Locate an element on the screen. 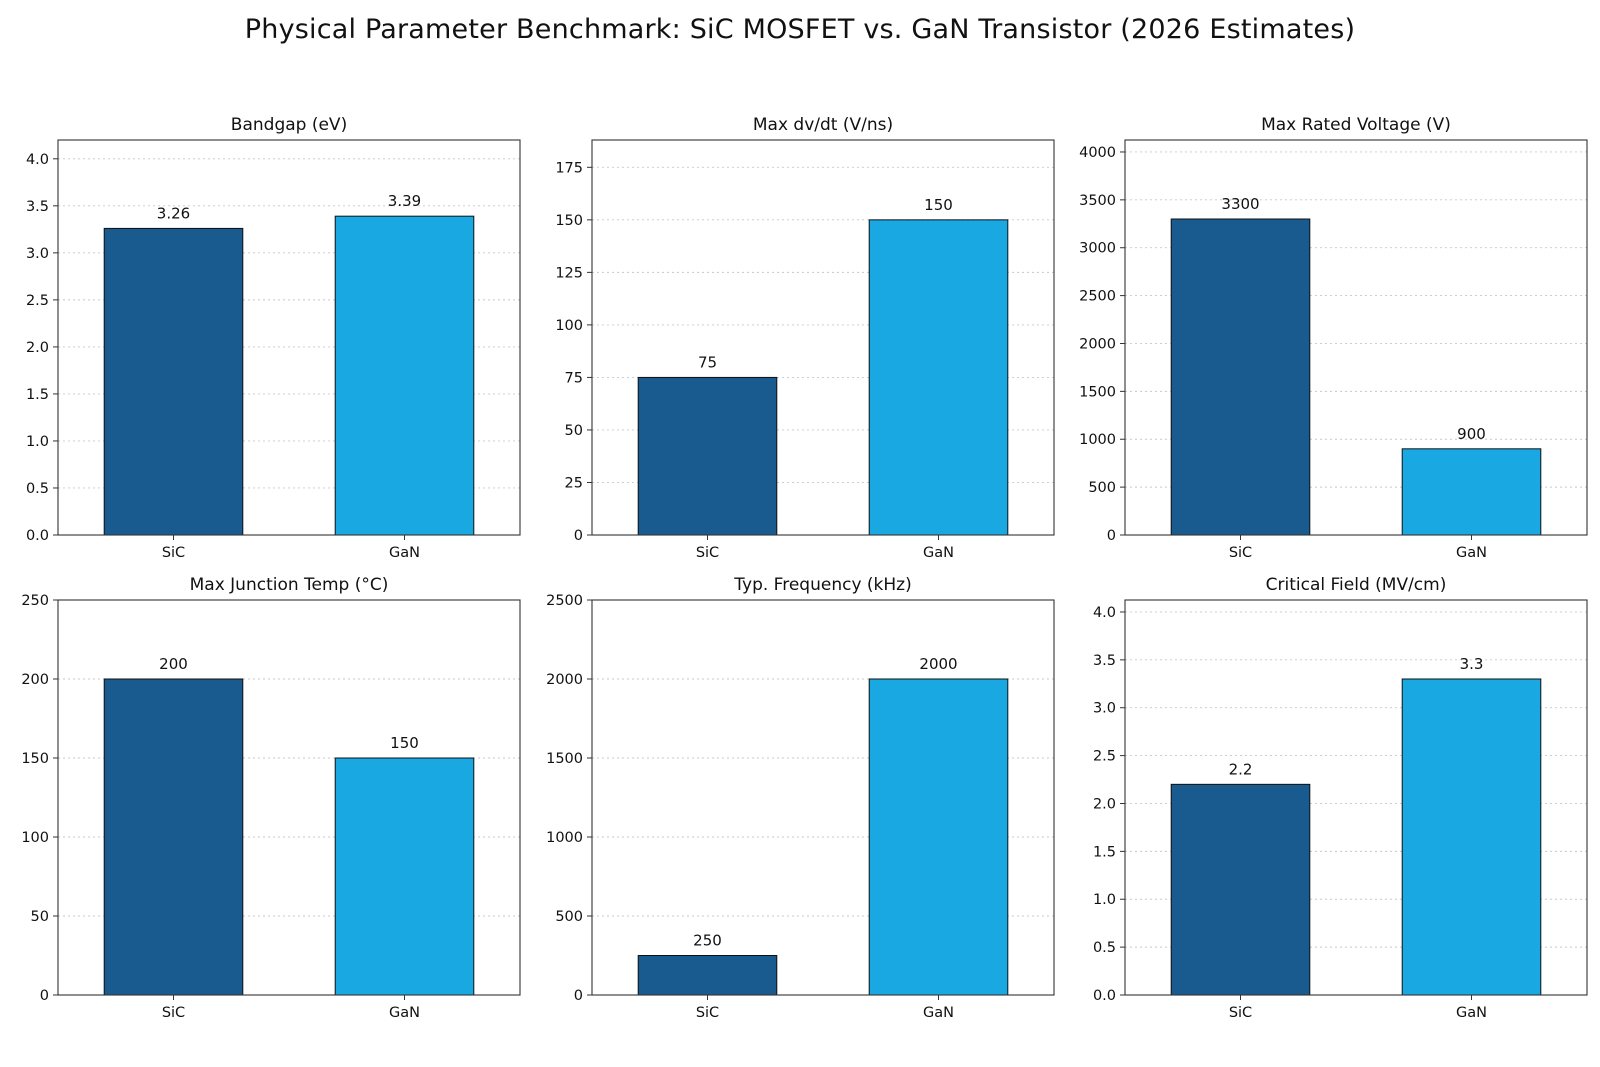  panel-6-y-tick-label: 3.5 is located at coordinates (1104, 661).